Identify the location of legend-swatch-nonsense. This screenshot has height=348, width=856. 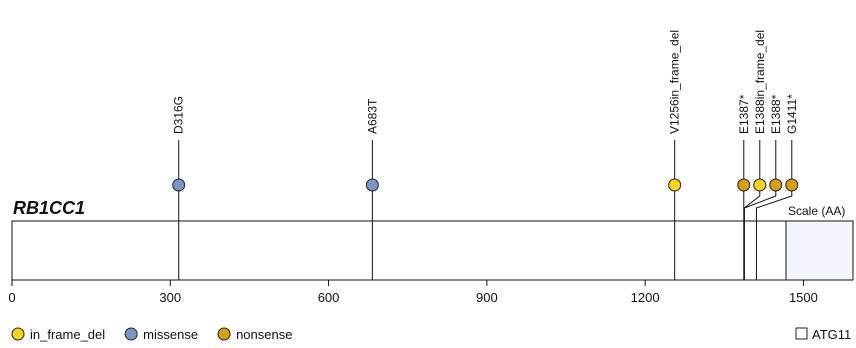
(224, 334).